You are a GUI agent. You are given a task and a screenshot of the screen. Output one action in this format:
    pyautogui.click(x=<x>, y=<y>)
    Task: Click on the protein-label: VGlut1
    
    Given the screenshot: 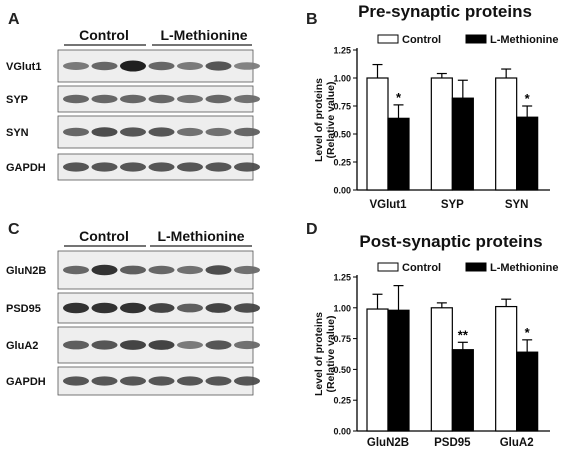 What is the action you would take?
    pyautogui.click(x=23, y=67)
    